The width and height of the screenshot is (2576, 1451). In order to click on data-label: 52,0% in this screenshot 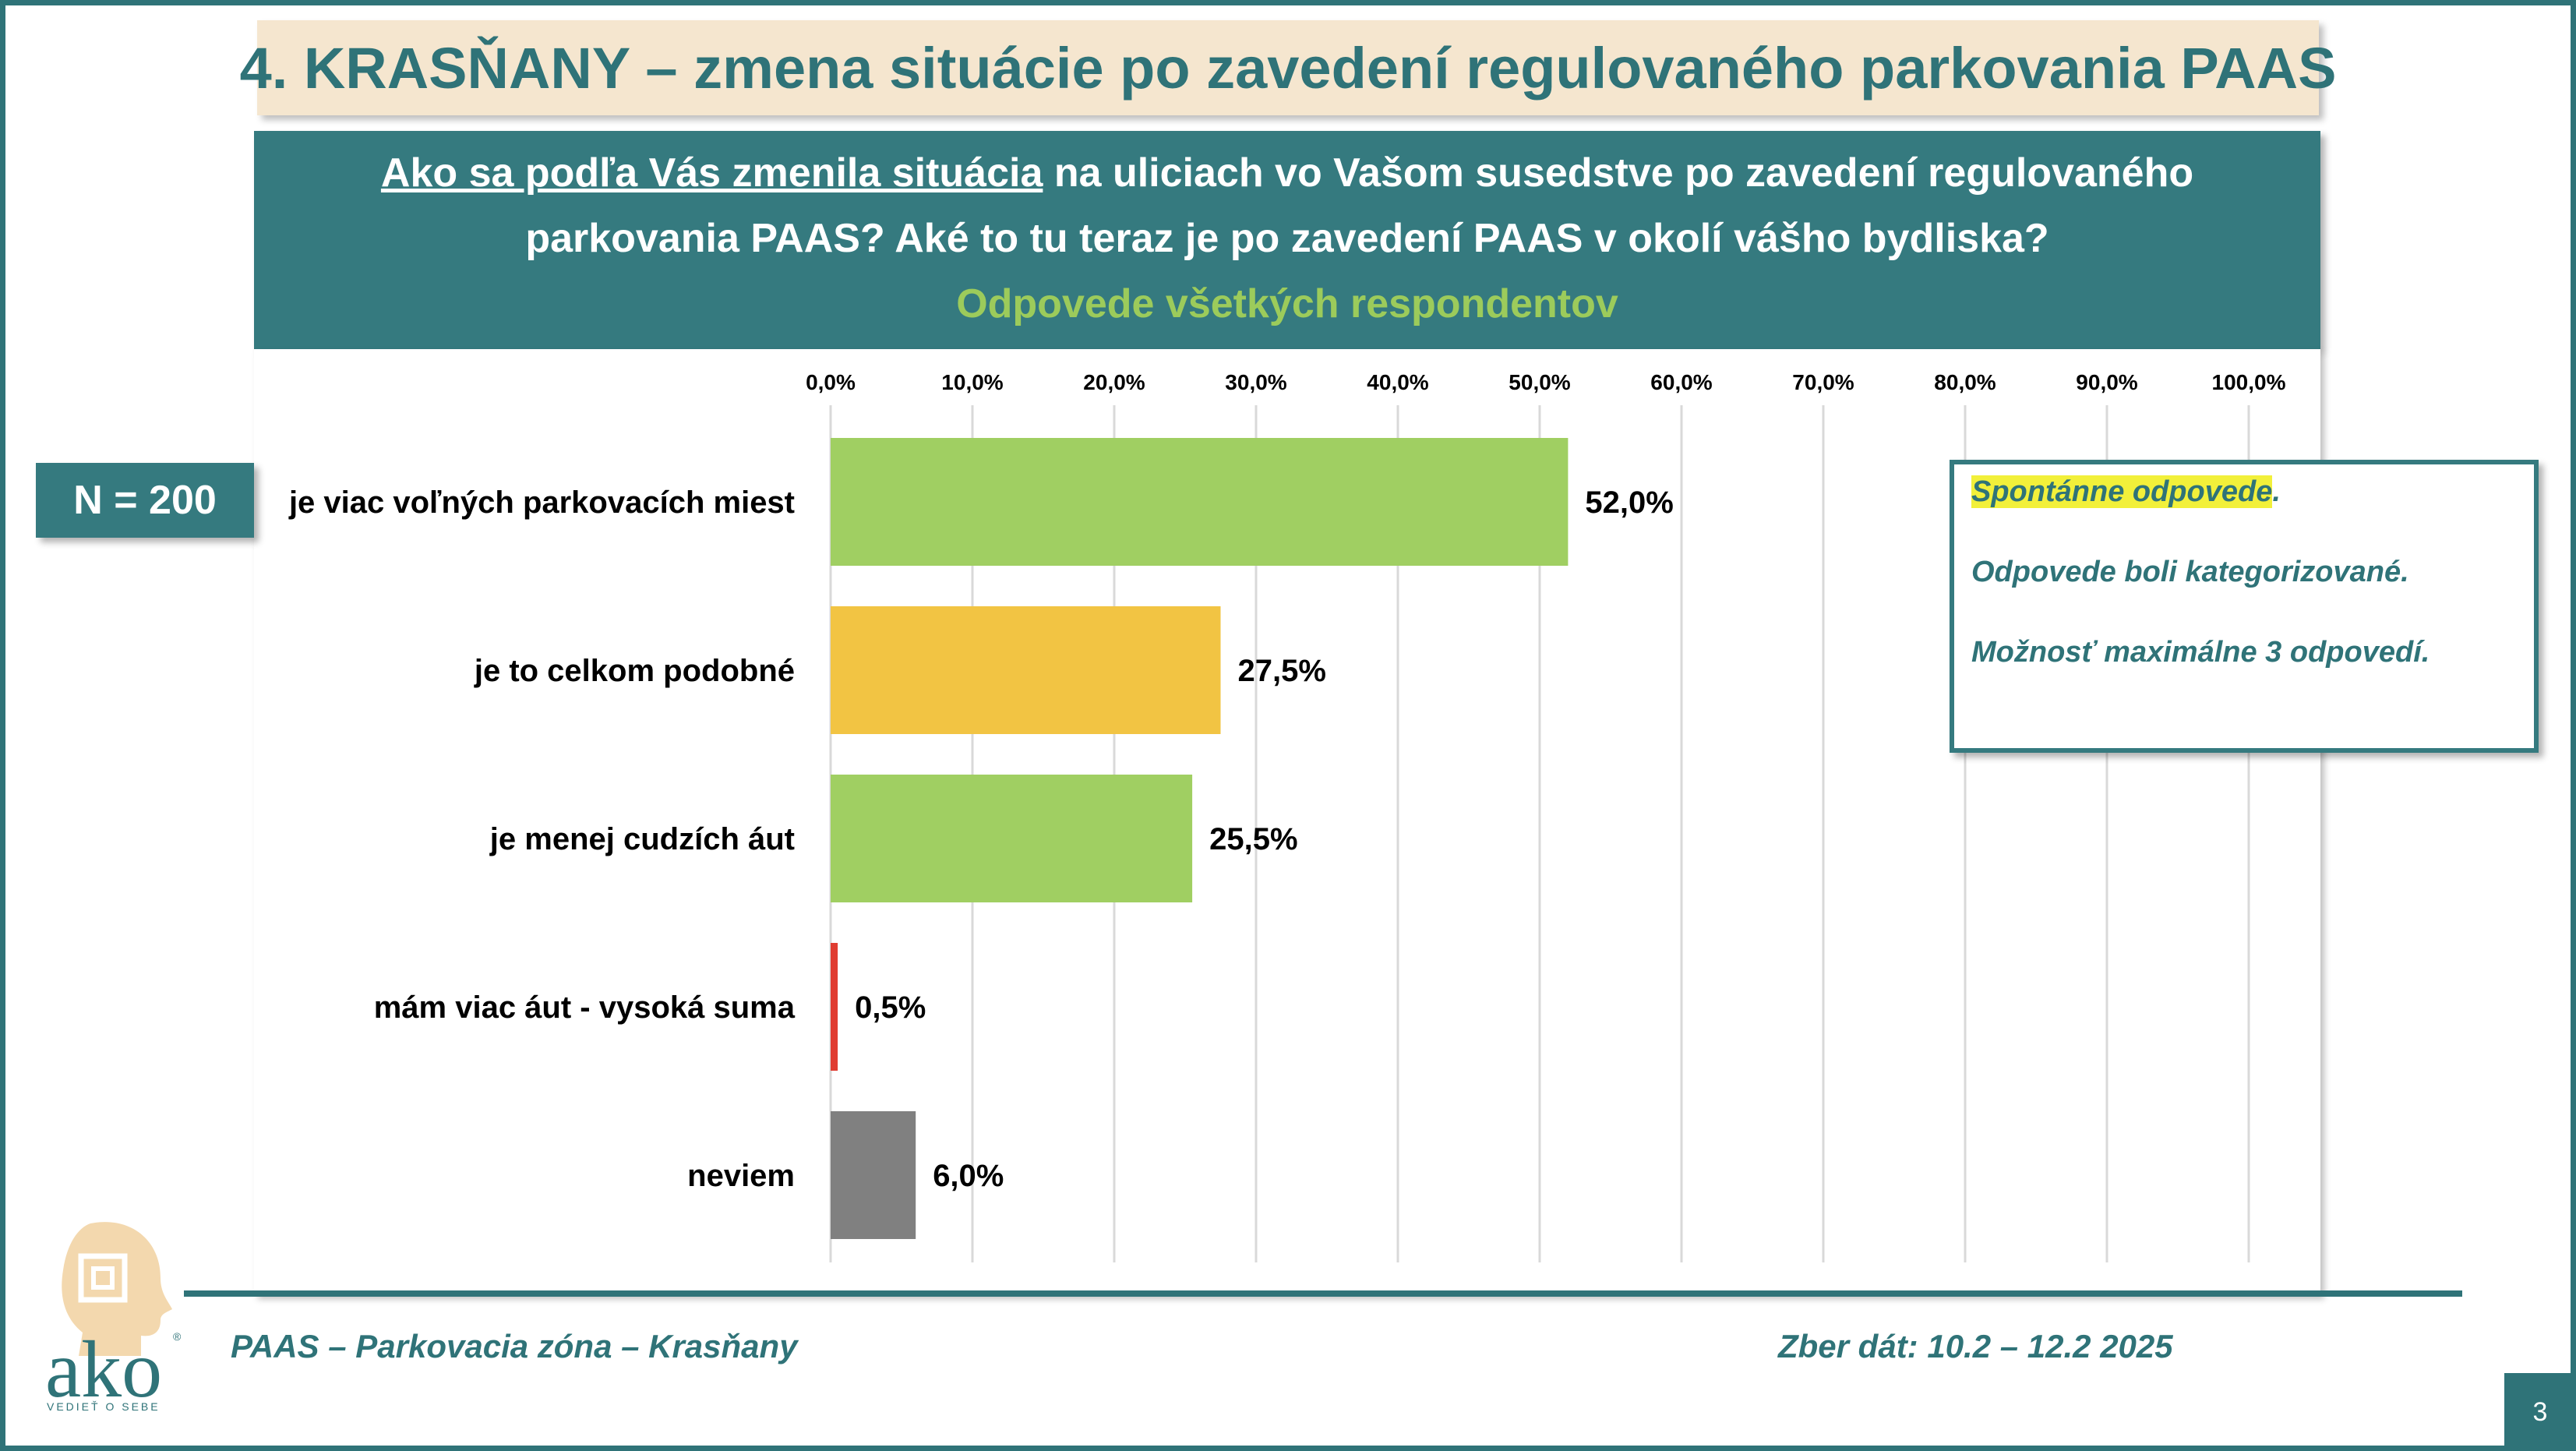, I will do `click(1629, 502)`.